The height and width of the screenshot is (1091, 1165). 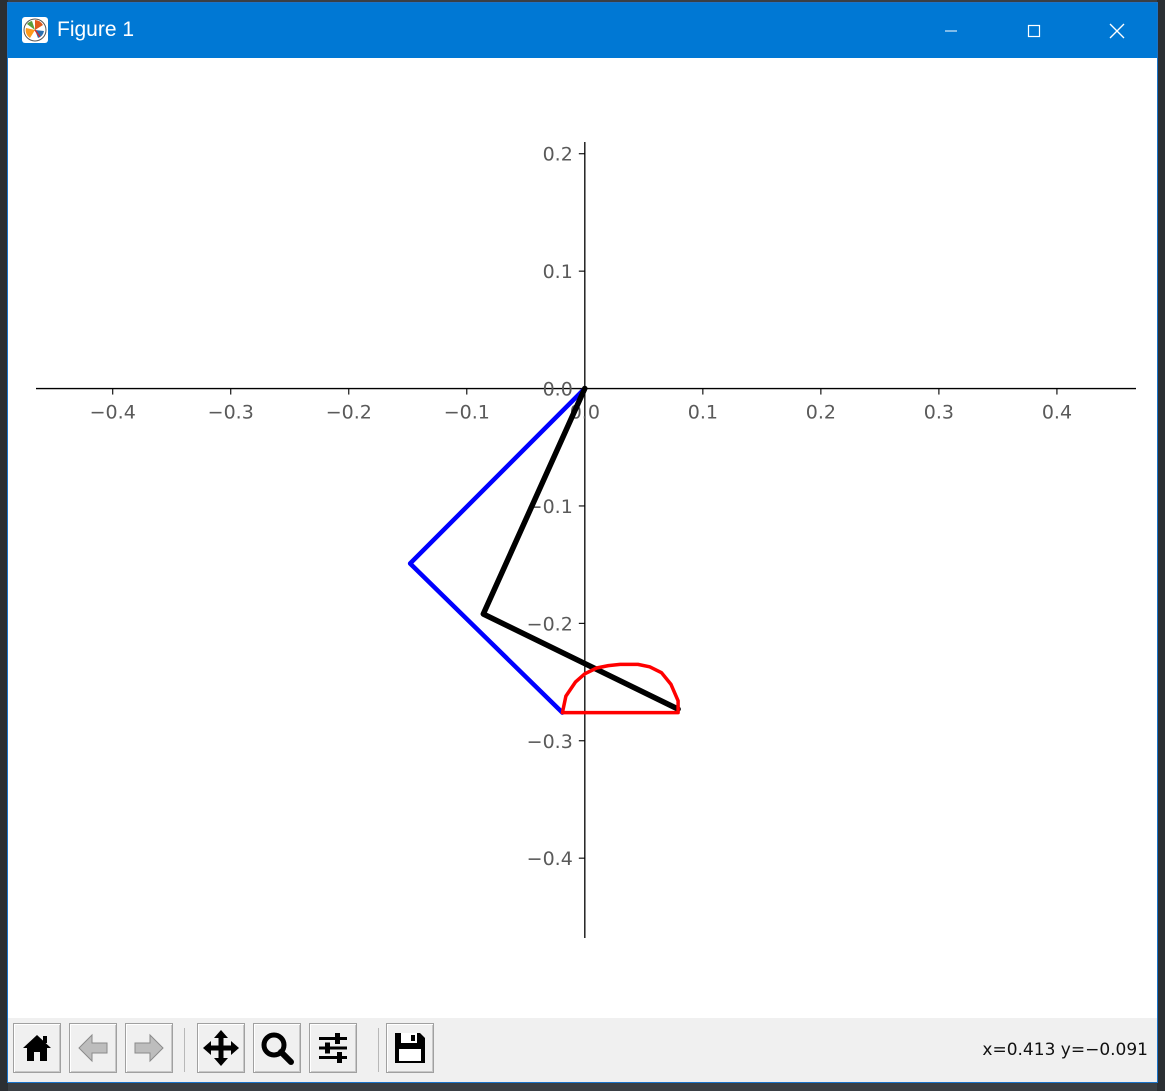 I want to click on forward-button, so click(x=149, y=1048).